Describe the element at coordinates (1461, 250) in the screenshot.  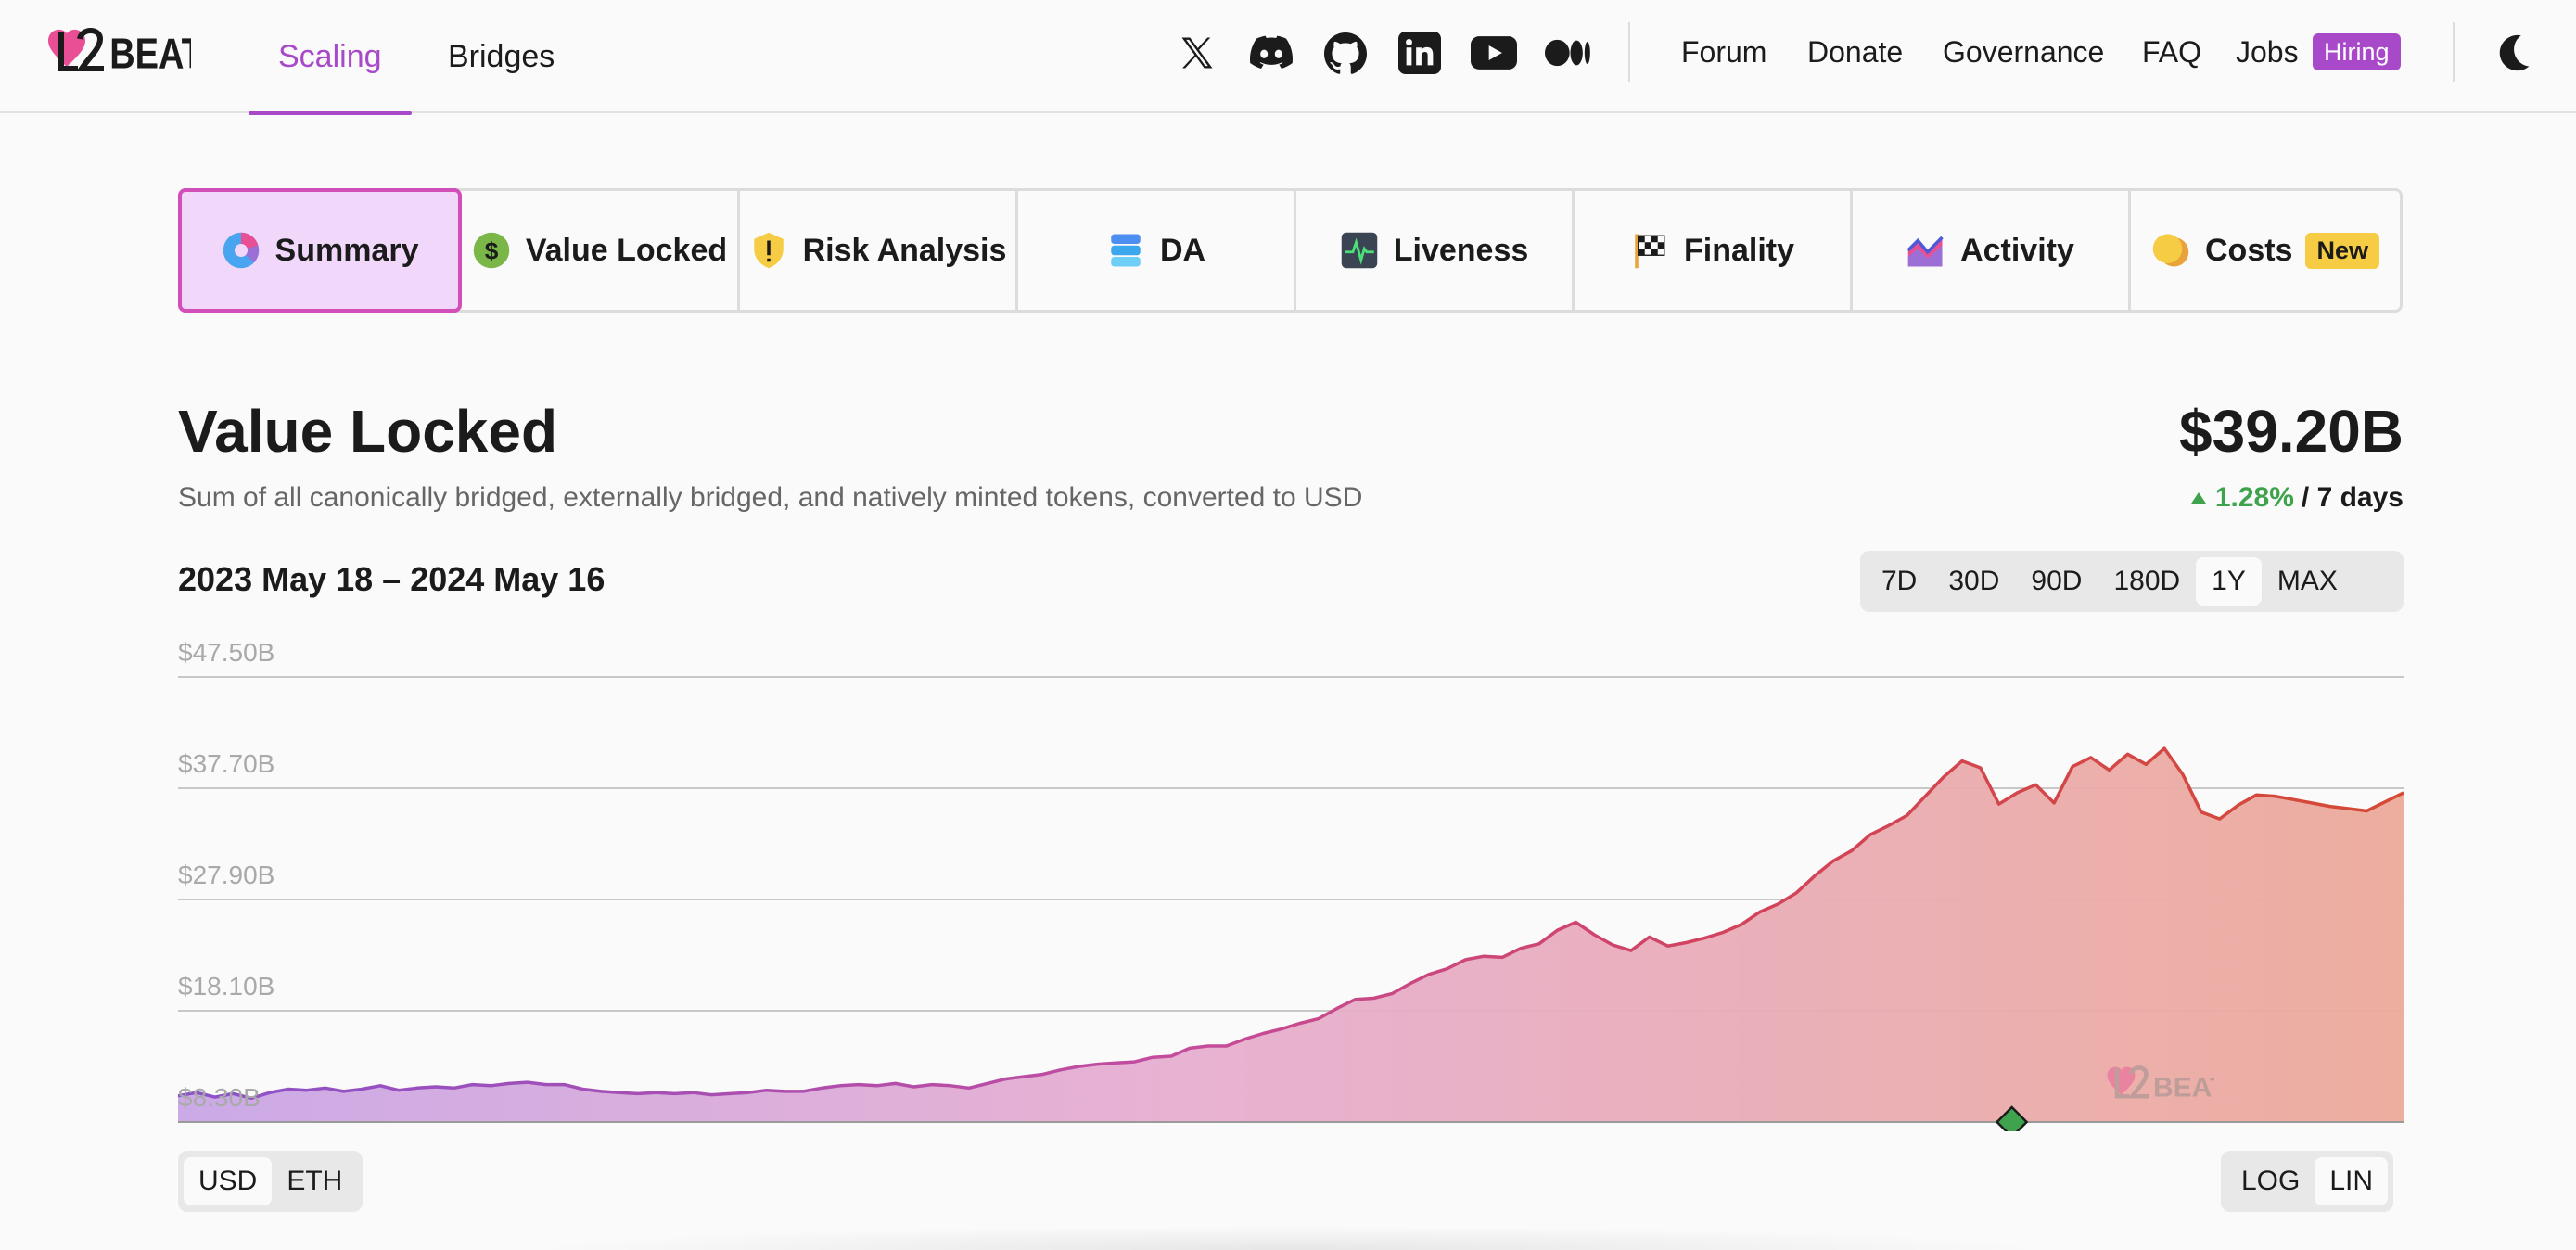
I see `tab-liveness-label: Liveness` at that location.